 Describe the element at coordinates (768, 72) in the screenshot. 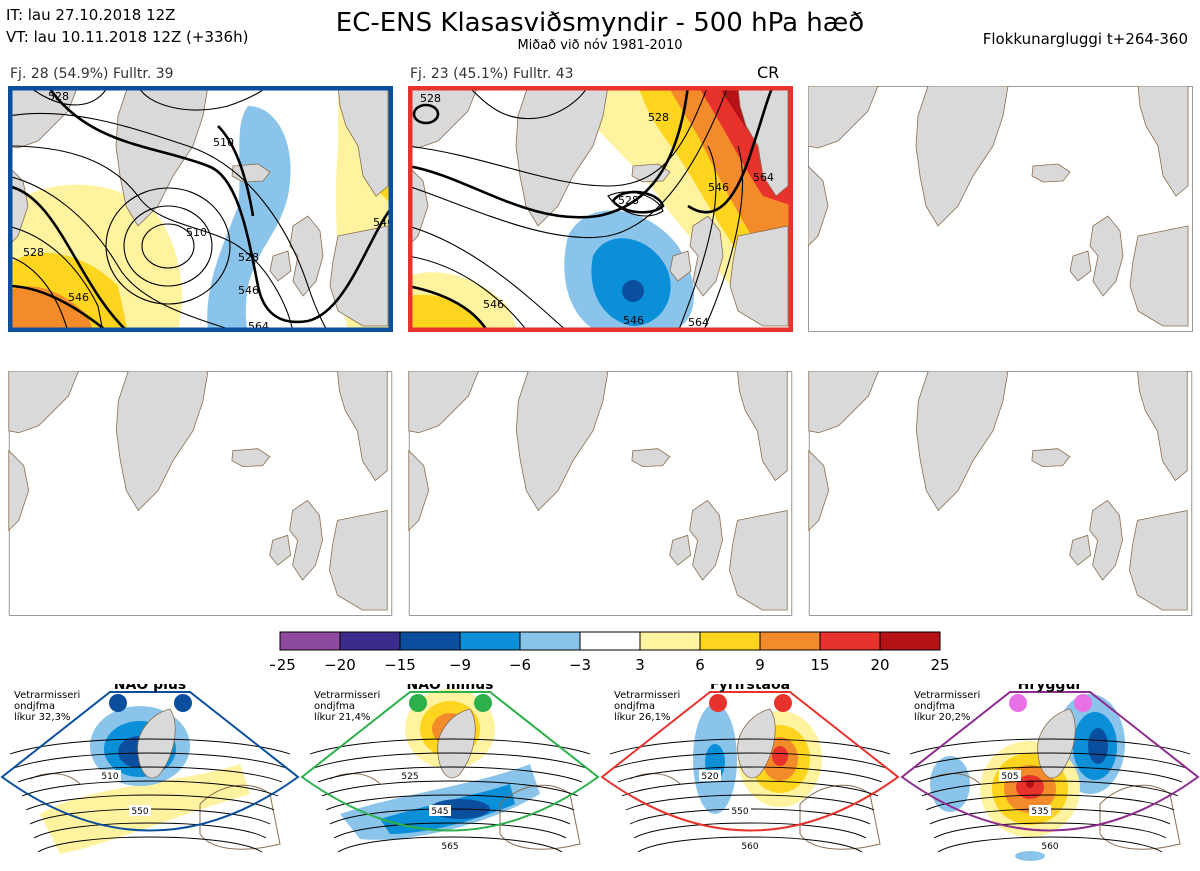

I see `panel-2-tag: CR` at that location.